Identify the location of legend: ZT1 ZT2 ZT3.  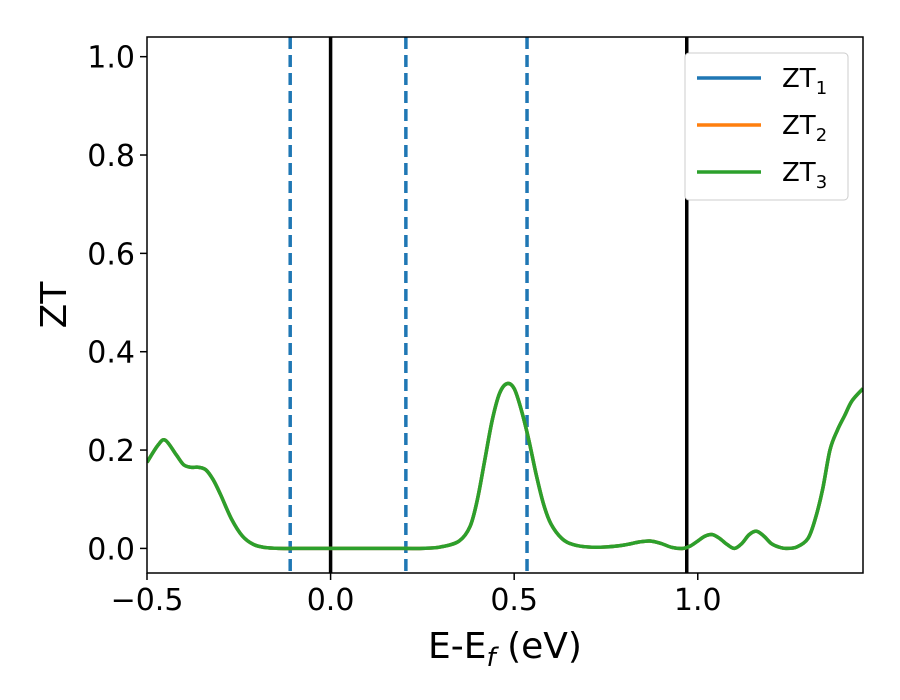
(766, 126).